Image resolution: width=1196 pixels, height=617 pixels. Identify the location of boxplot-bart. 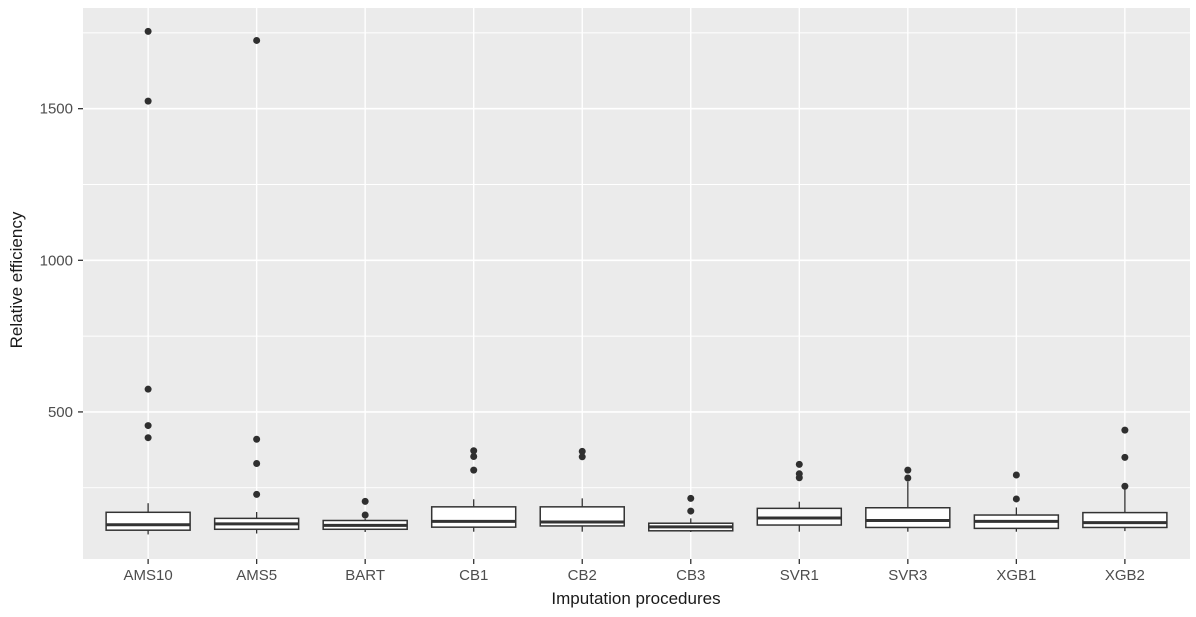
(365, 515).